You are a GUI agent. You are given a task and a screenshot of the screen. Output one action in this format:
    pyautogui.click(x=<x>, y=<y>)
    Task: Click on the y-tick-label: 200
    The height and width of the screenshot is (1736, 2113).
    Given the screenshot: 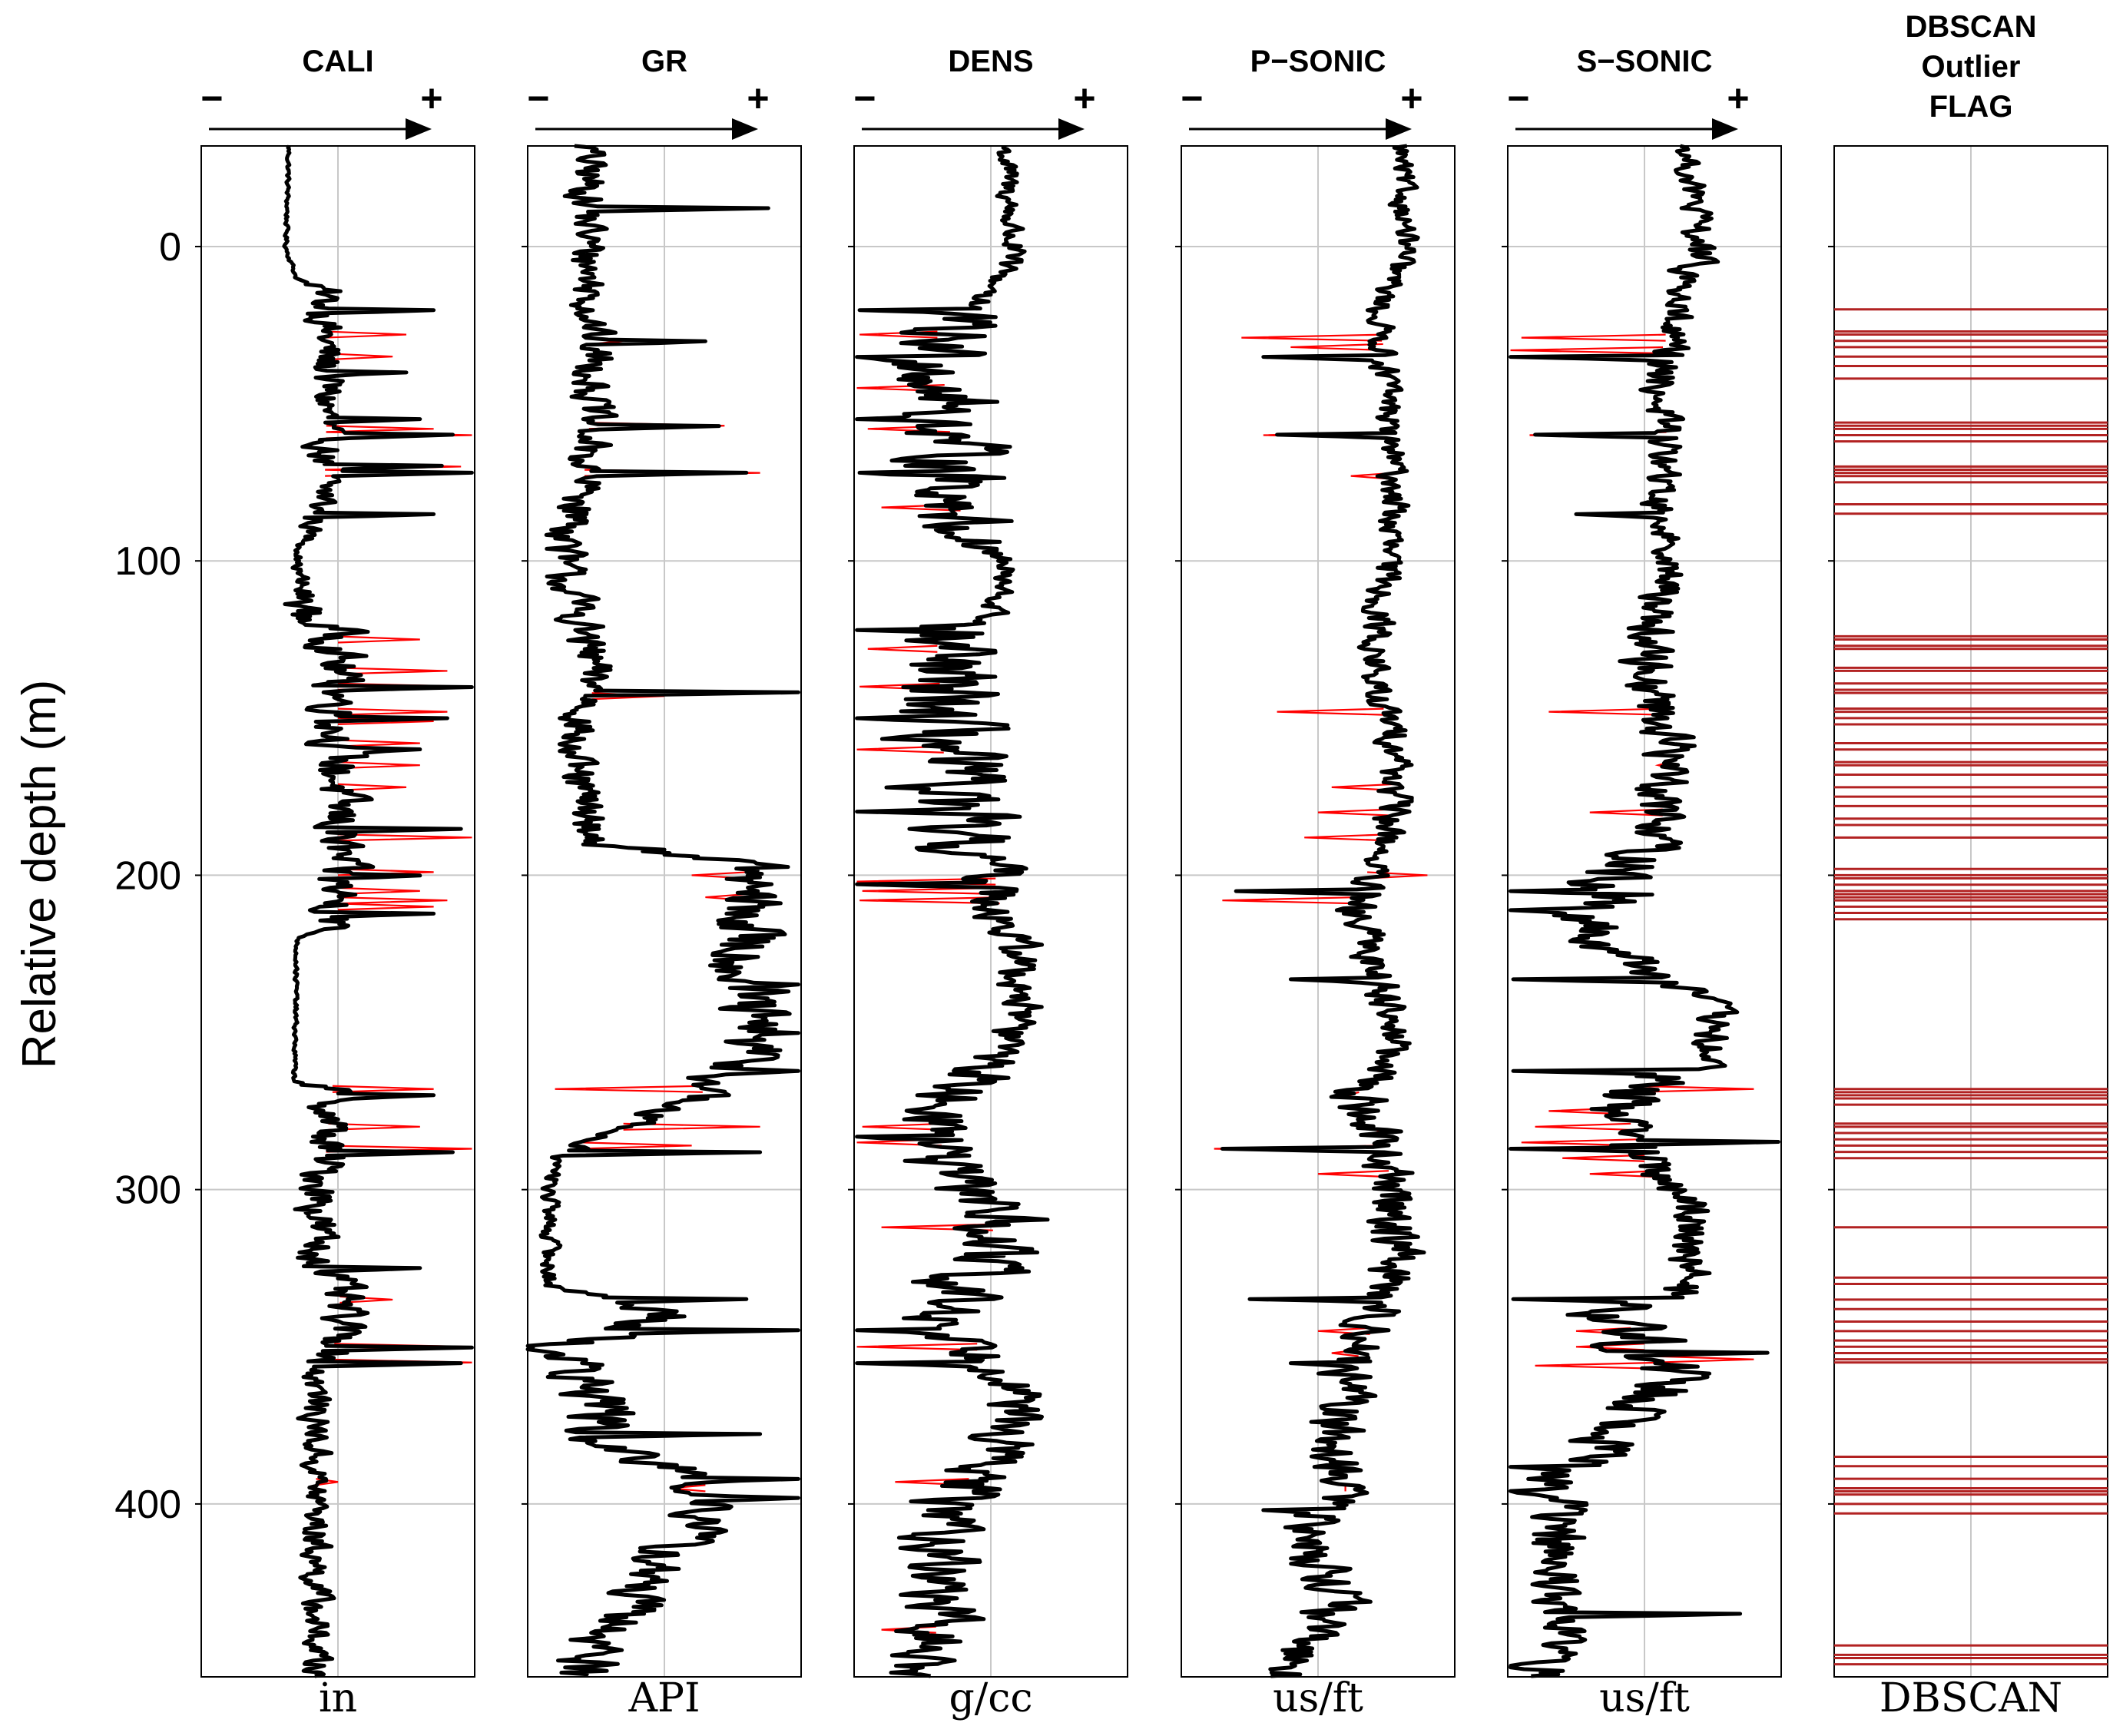 What is the action you would take?
    pyautogui.click(x=147, y=876)
    